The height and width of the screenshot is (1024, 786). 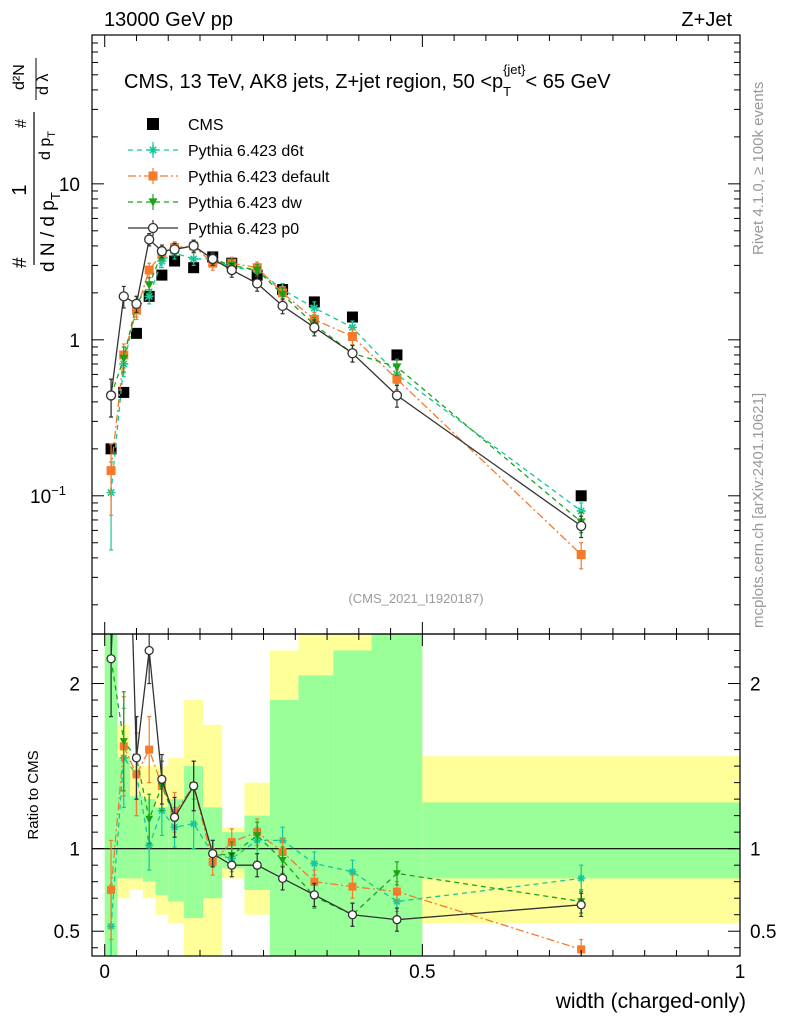 What do you see at coordinates (422, 972) in the screenshot?
I see `xtick-label-1: 0.5` at bounding box center [422, 972].